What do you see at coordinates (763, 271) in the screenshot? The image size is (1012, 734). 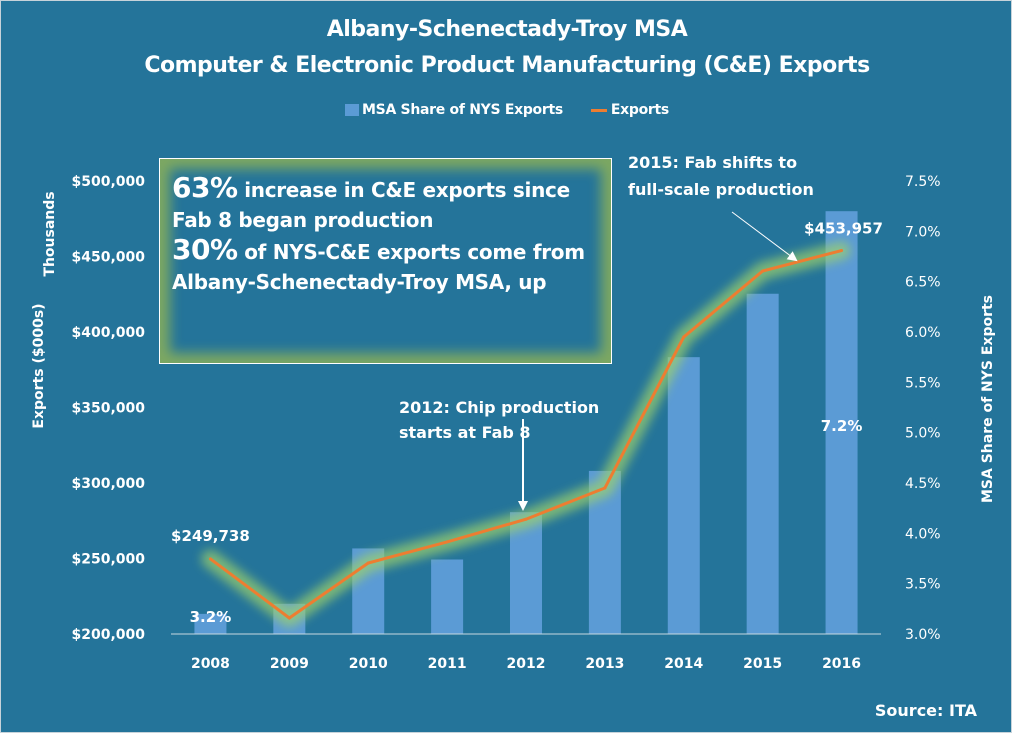 I see `exports-point-2015` at bounding box center [763, 271].